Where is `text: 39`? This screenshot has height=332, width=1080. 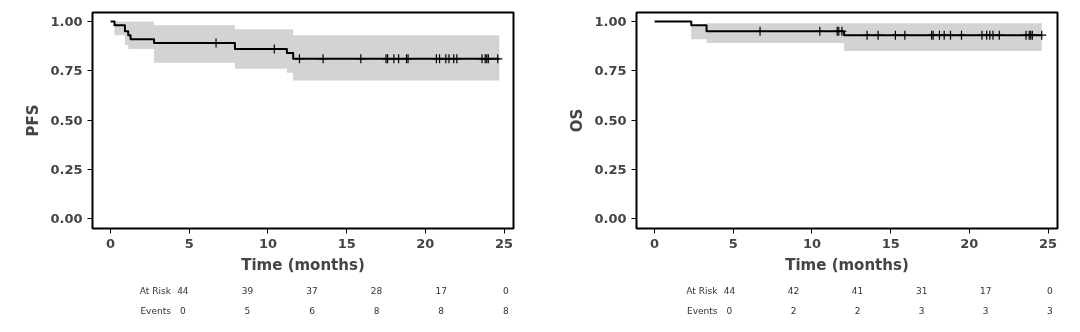
text: 39 is located at coordinates (247, 291).